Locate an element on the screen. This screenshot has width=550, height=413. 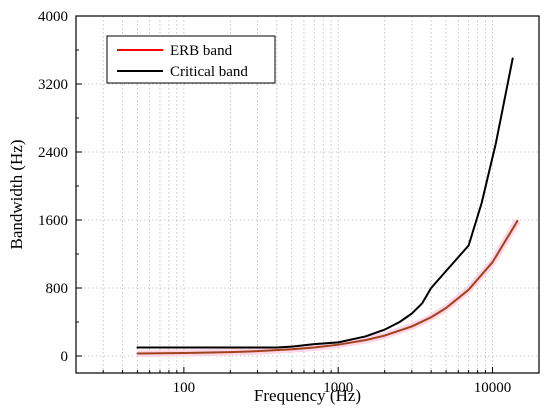
y-tick-label: 800 is located at coordinates (57, 289).